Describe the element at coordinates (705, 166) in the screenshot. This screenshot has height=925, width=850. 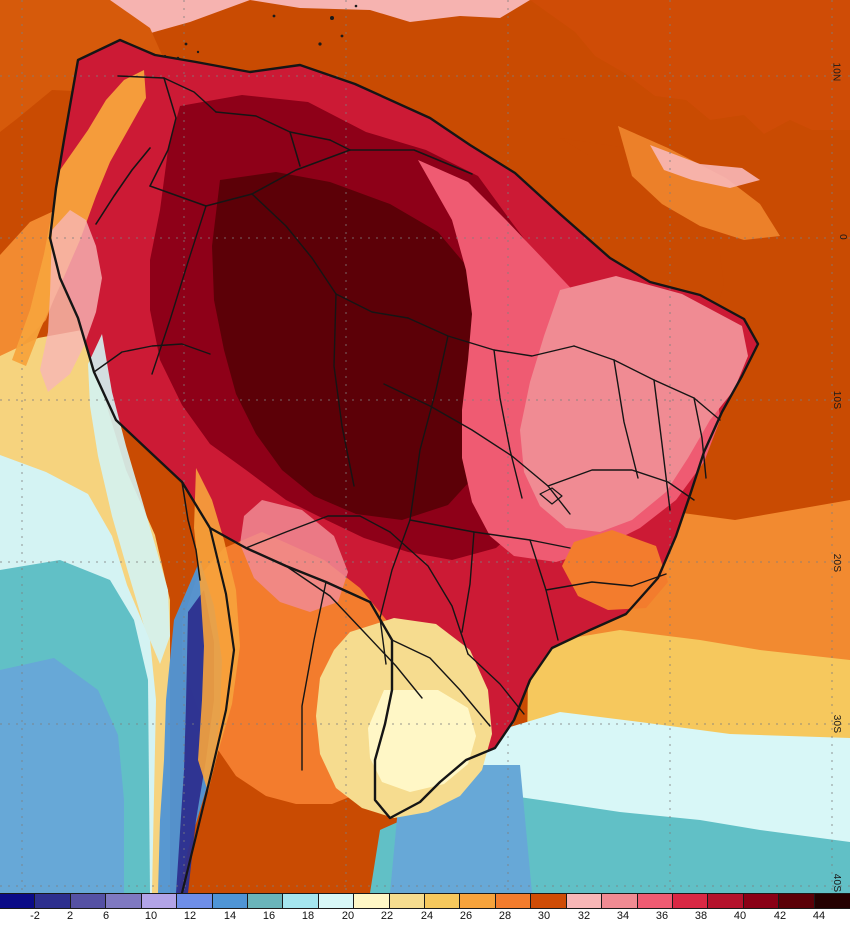
I see `ocean-pink-patch` at that location.